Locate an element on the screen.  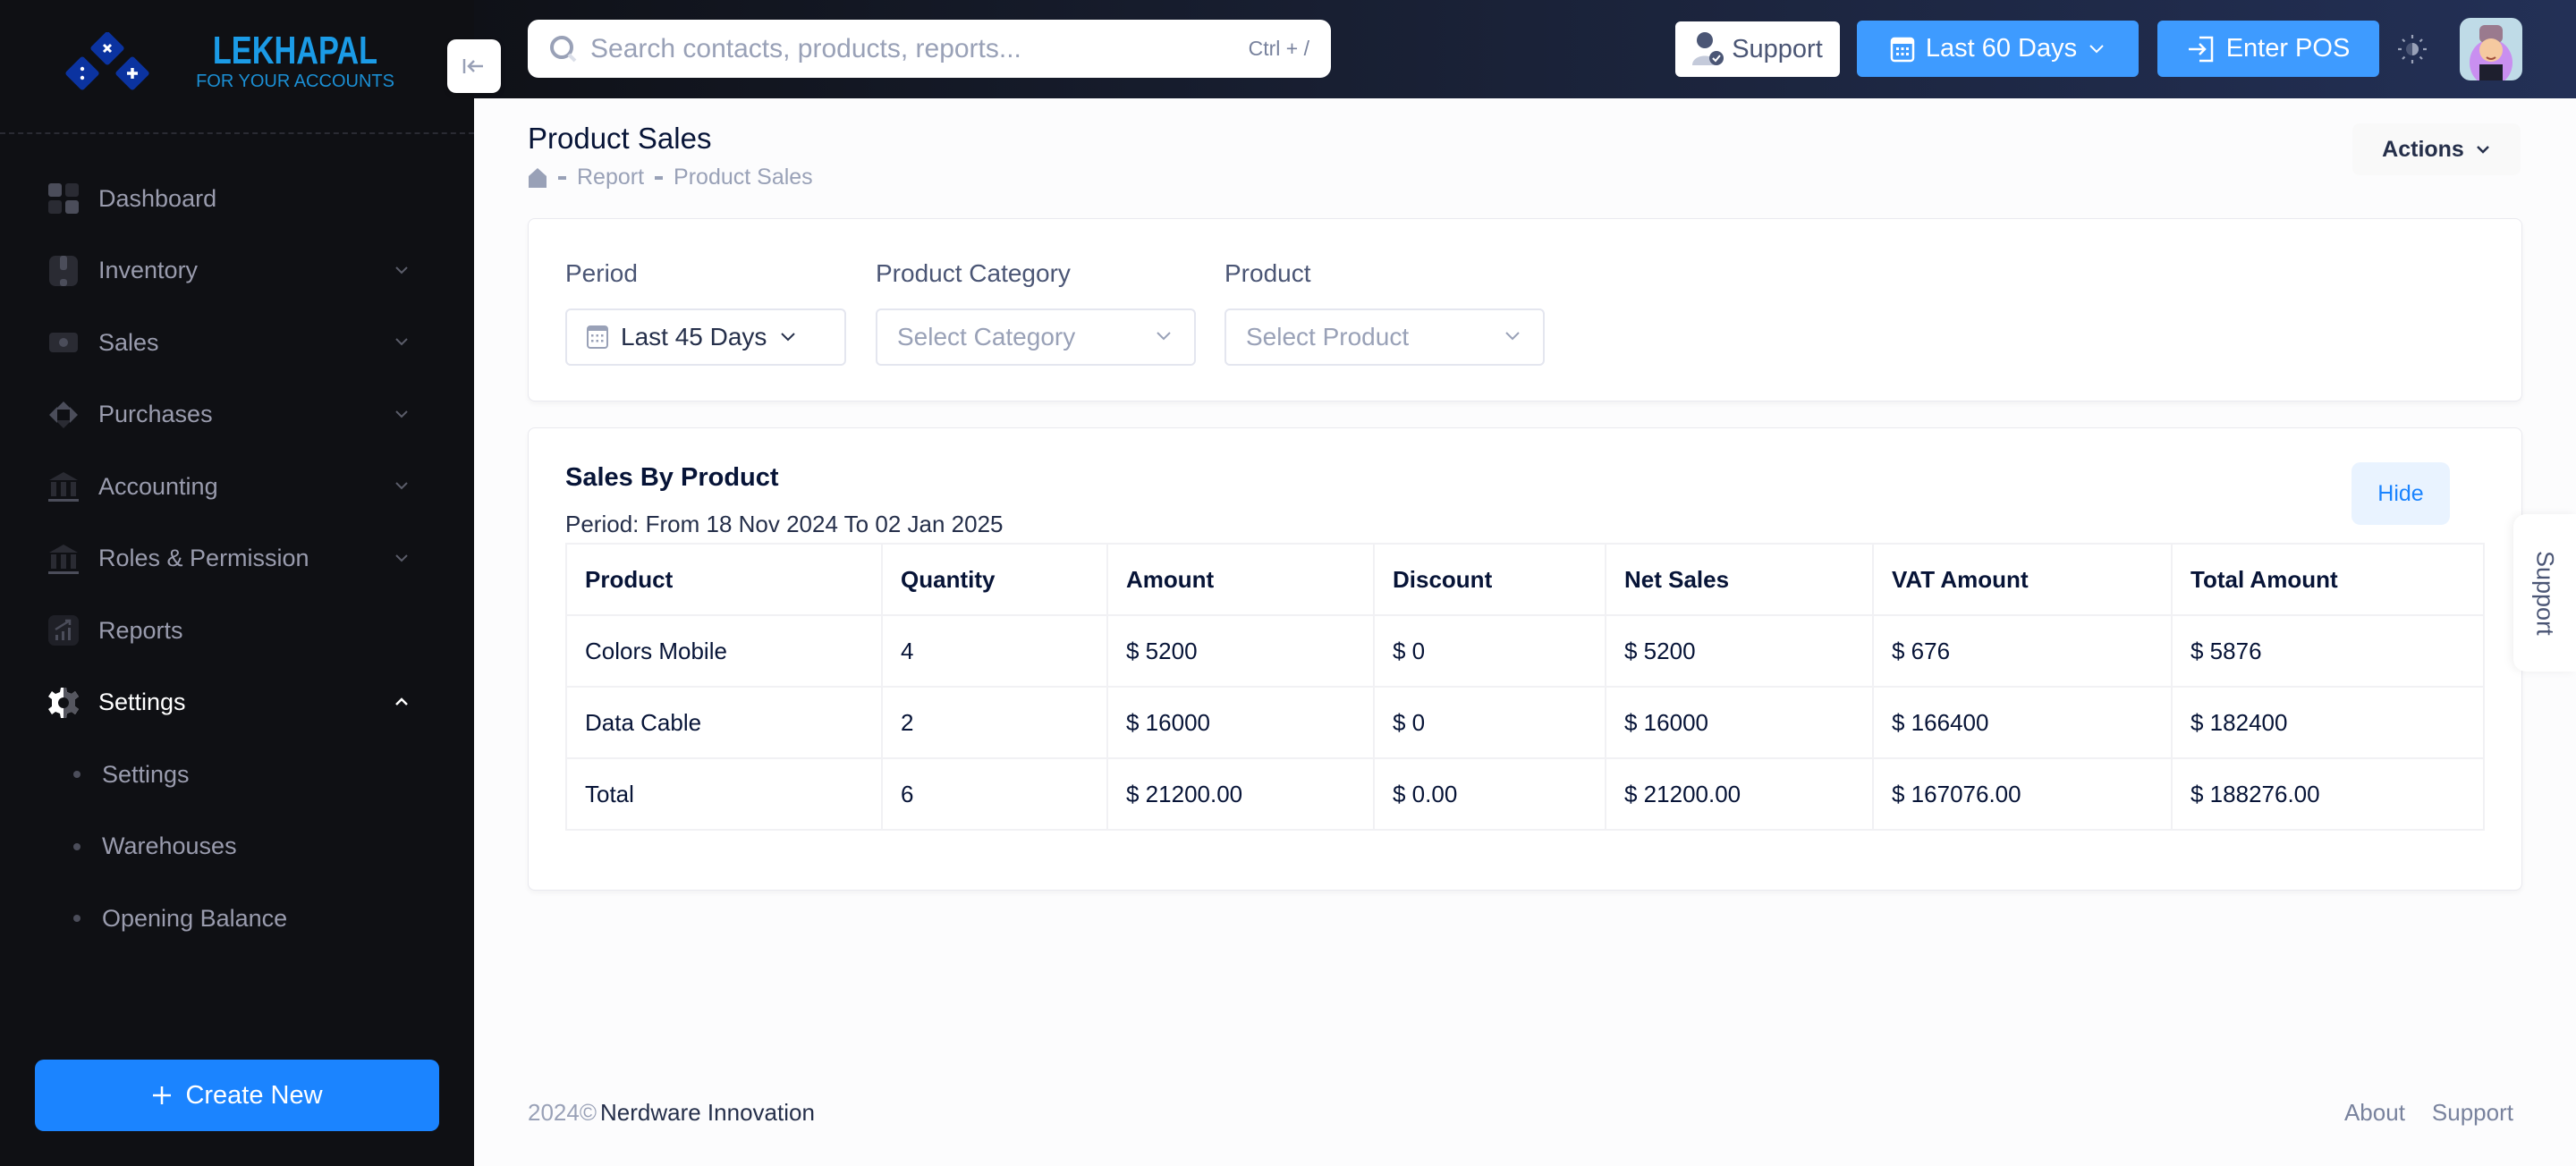
table-cell: $ 5876 is located at coordinates (2328, 651).